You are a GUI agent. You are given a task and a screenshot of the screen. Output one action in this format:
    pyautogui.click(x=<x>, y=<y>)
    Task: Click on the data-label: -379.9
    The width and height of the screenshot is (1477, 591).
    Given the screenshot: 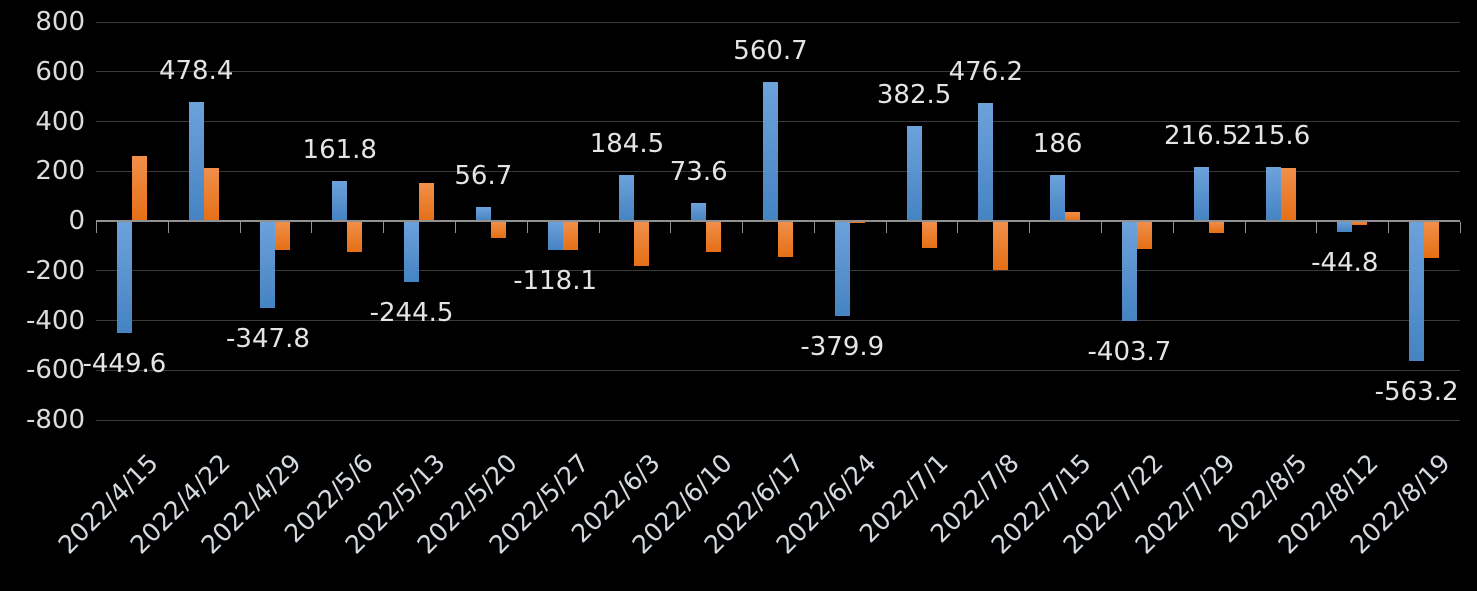 What is the action you would take?
    pyautogui.click(x=842, y=346)
    